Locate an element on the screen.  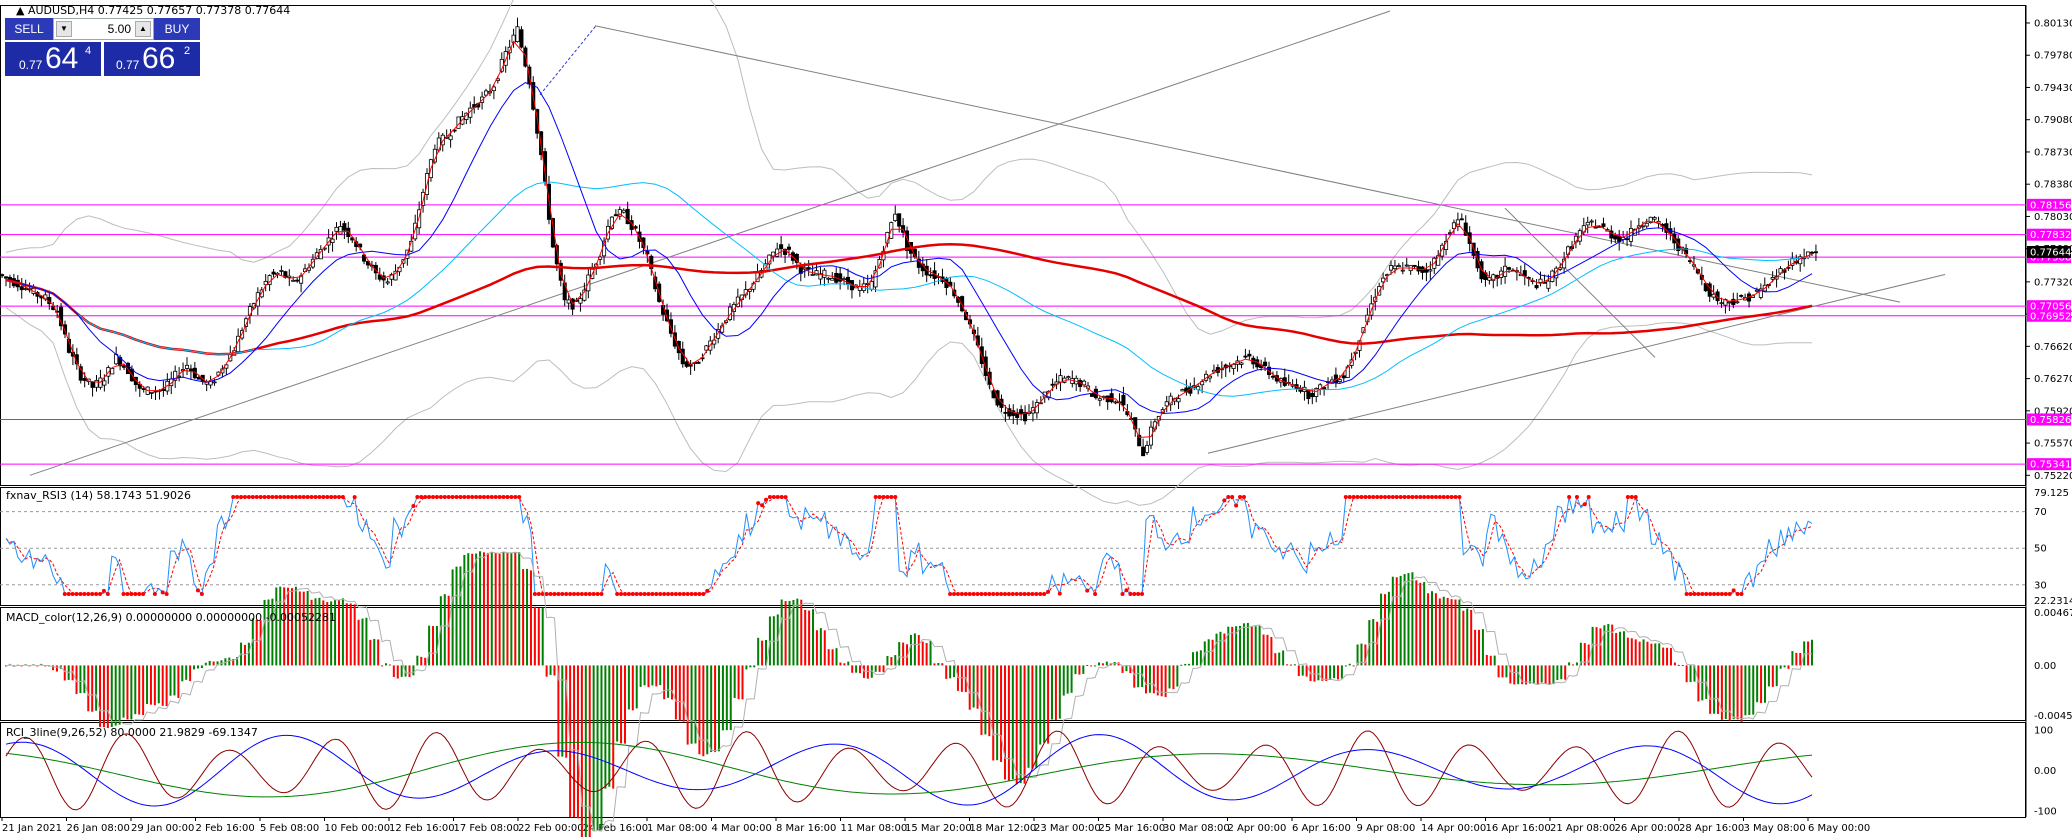
time-axis-label: 14 Apr 00:00 is located at coordinates (1453, 828).